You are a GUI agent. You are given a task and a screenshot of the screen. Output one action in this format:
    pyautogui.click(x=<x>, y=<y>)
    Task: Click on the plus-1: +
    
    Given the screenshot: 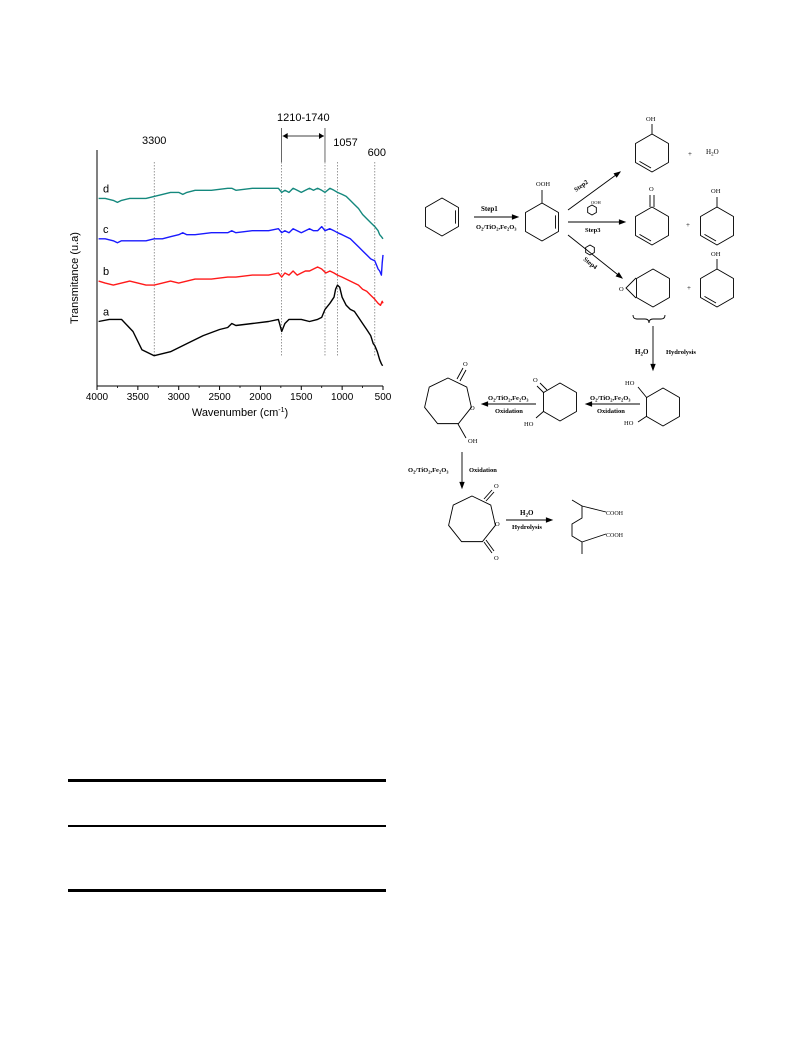 What is the action you would take?
    pyautogui.click(x=690, y=154)
    